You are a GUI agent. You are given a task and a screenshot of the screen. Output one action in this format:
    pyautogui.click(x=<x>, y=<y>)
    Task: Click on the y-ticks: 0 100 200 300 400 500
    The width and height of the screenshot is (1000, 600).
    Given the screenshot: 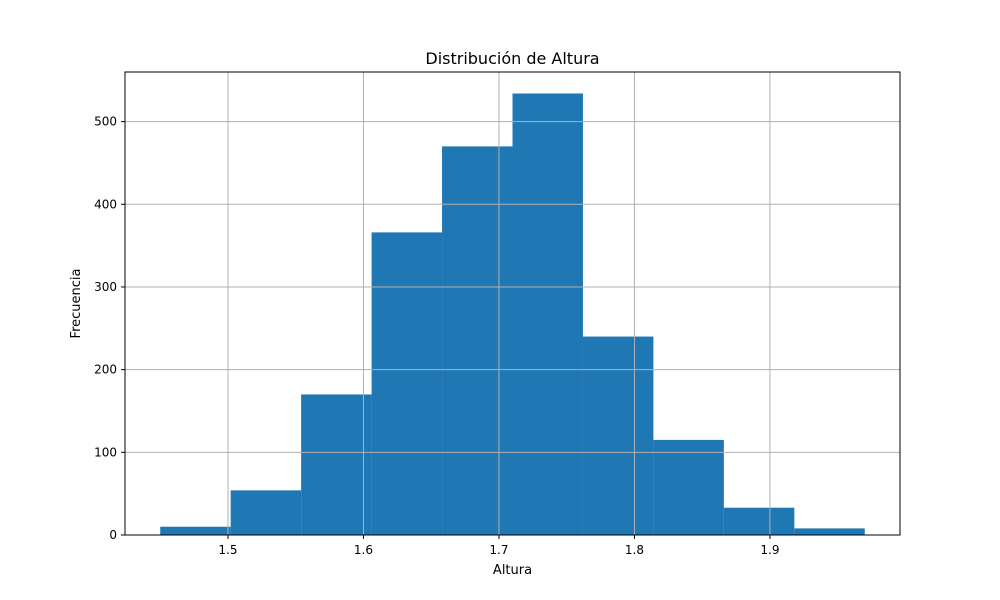 What is the action you would take?
    pyautogui.click(x=109, y=328)
    